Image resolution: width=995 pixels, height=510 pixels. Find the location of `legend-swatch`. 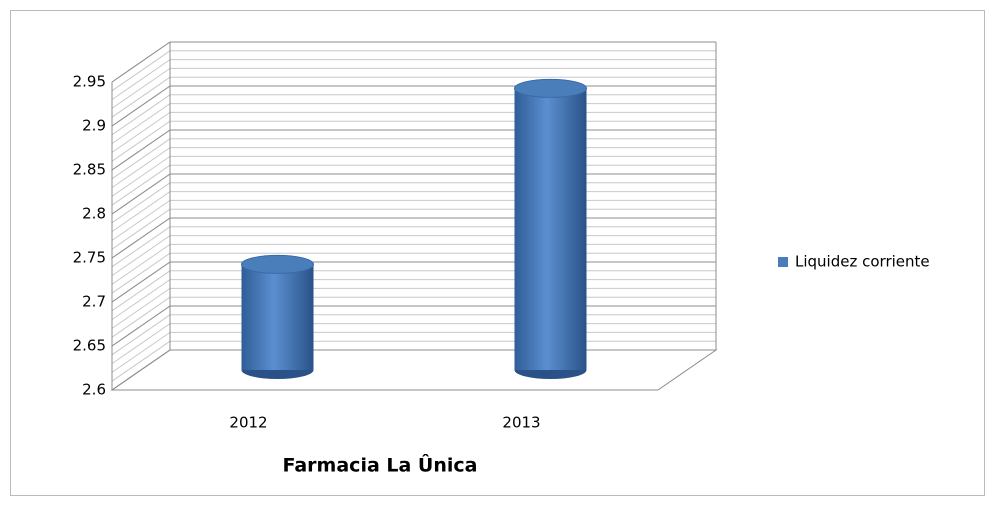

legend-swatch is located at coordinates (783, 262).